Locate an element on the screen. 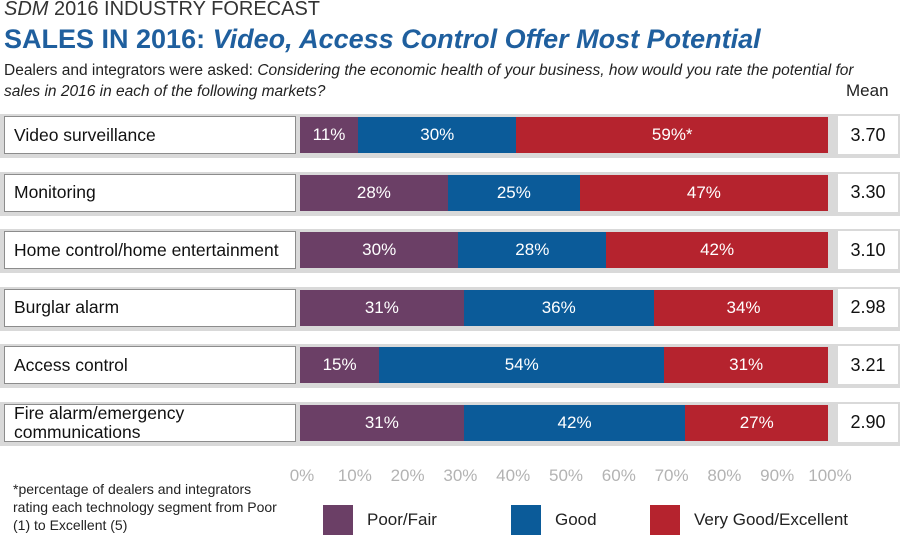 The height and width of the screenshot is (550, 900). data-label: 54% is located at coordinates (521, 364).